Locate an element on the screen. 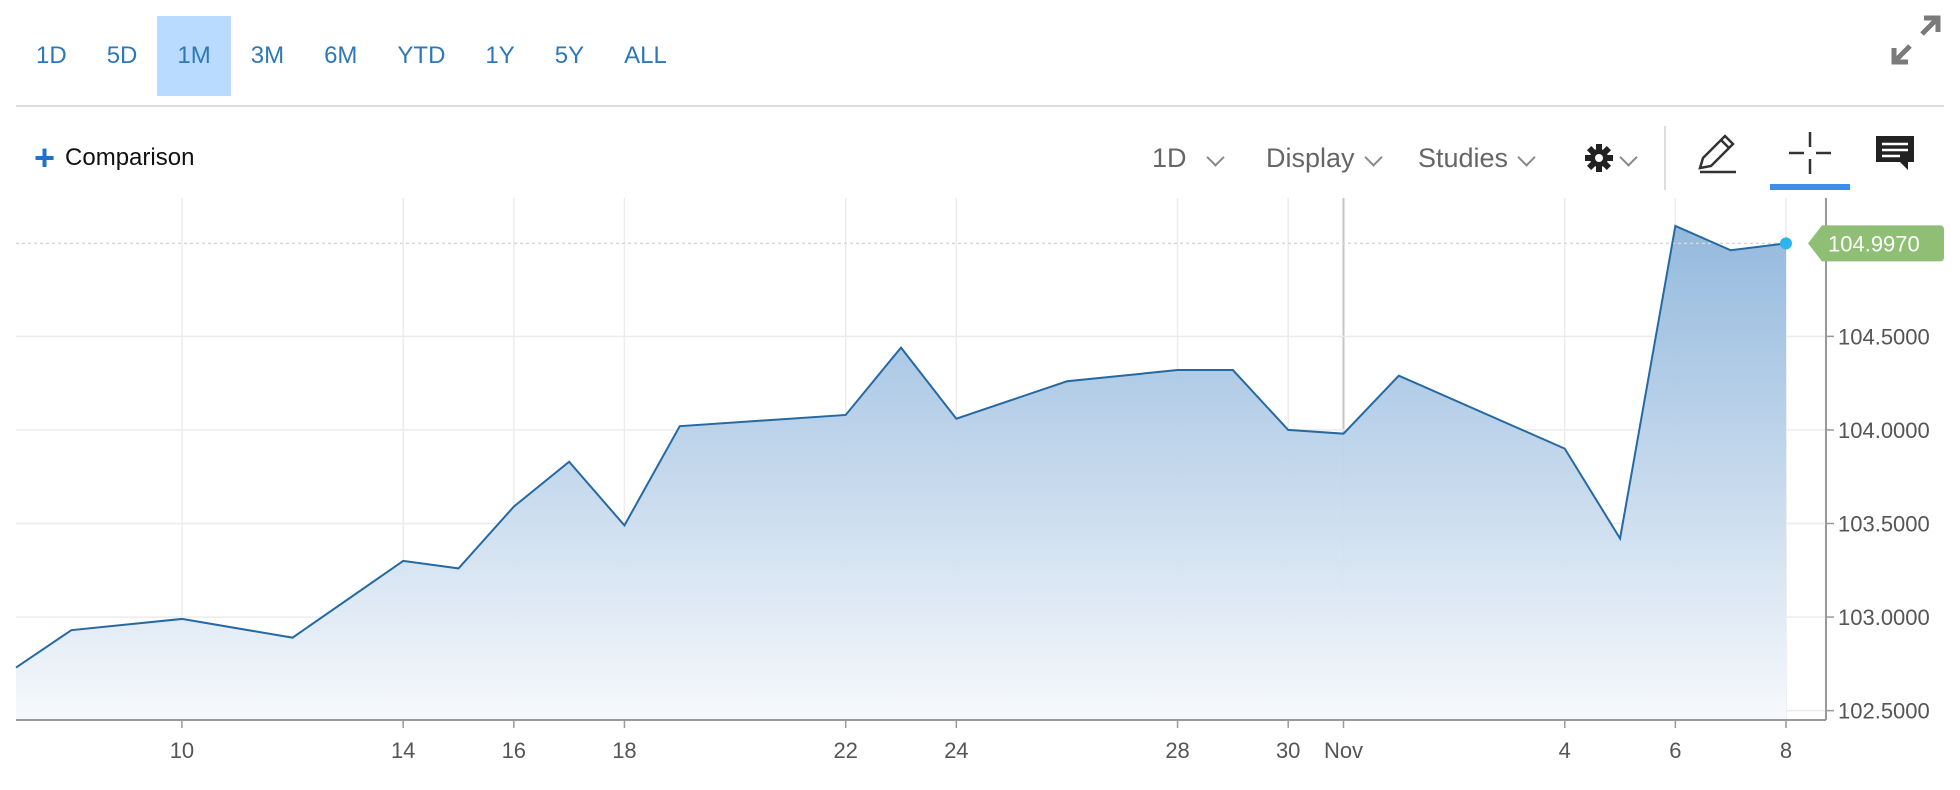  range-button-5d: 5D is located at coordinates (122, 55).